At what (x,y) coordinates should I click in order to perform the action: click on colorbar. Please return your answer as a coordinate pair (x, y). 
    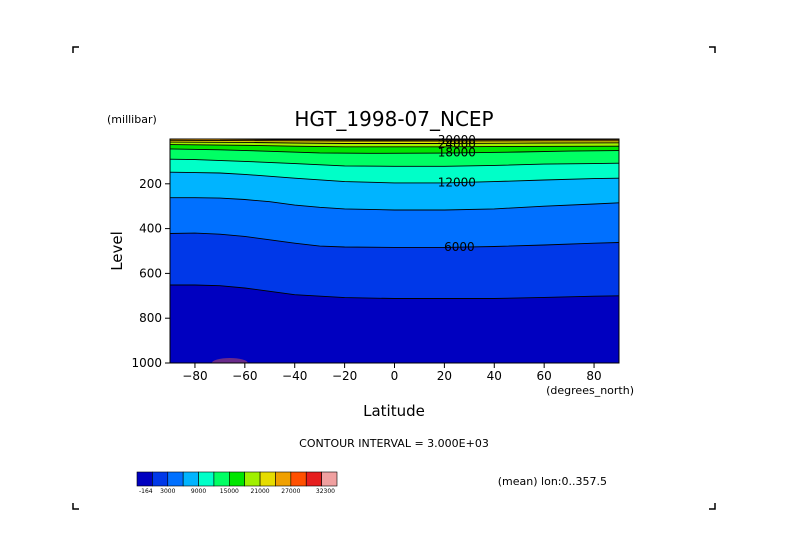
    Looking at the image, I should click on (237, 479).